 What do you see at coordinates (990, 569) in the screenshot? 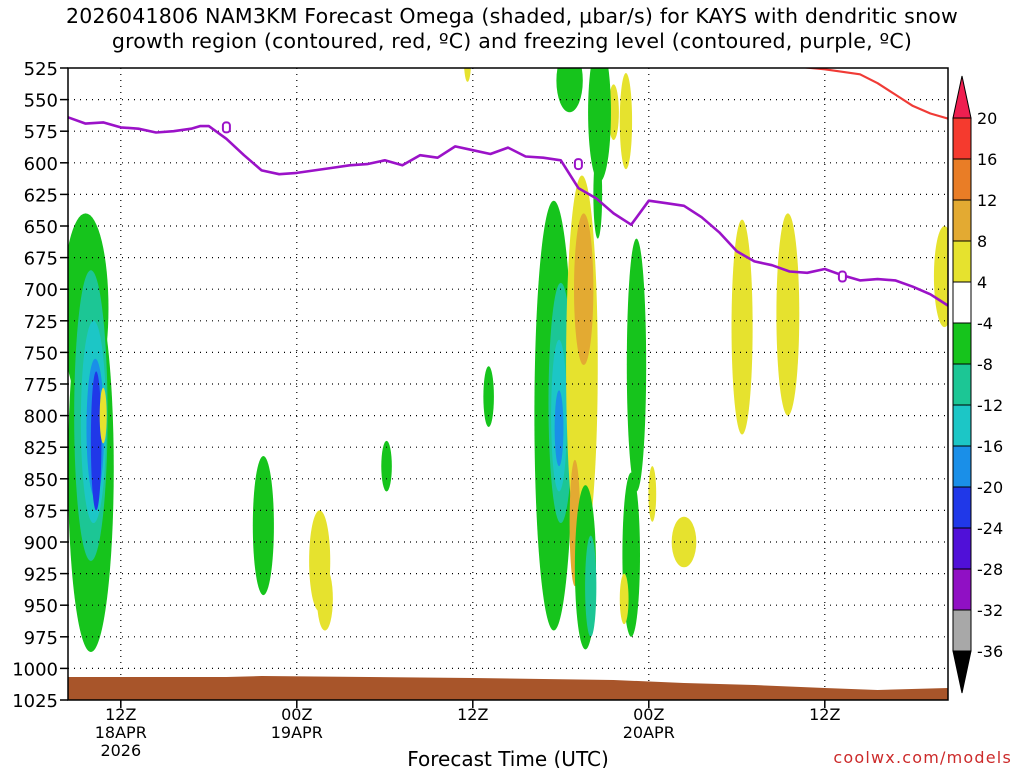
I see `colorbar-label-11: -28` at bounding box center [990, 569].